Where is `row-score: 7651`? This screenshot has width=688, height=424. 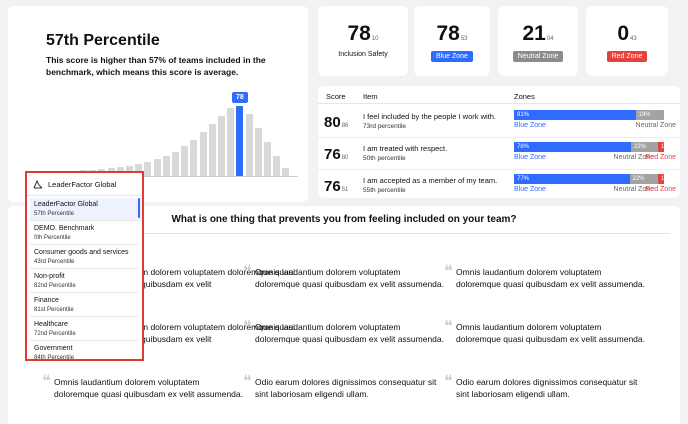
row-score: 7651 is located at coordinates (336, 186).